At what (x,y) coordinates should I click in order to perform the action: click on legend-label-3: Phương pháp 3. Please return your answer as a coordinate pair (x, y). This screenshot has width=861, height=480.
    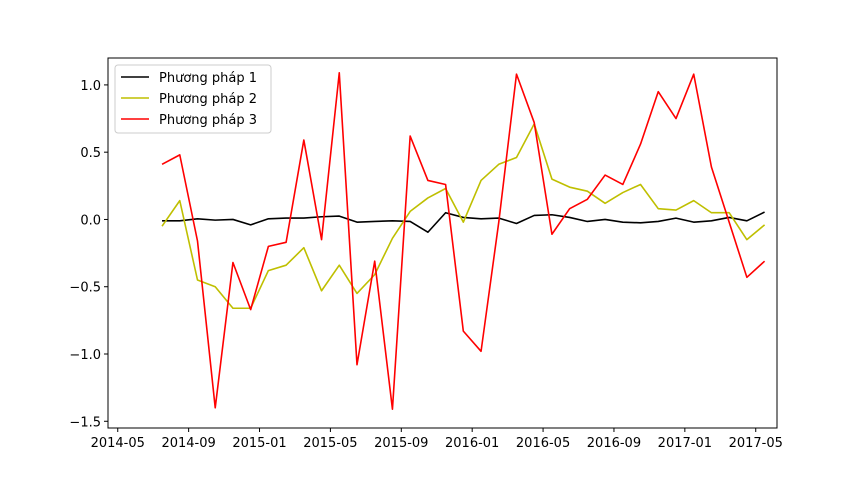
    Looking at the image, I should click on (208, 120).